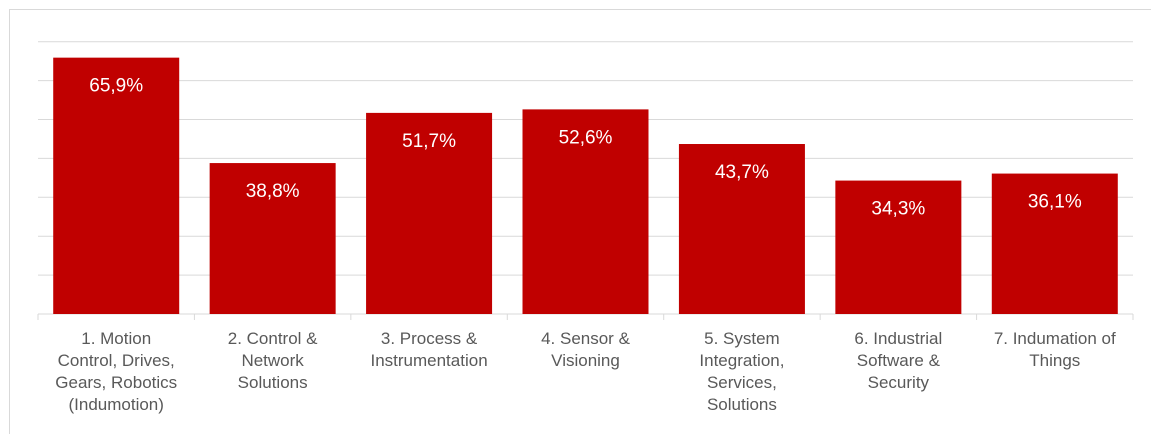  I want to click on category-label: 6. Industrial Software & Security, so click(898, 360).